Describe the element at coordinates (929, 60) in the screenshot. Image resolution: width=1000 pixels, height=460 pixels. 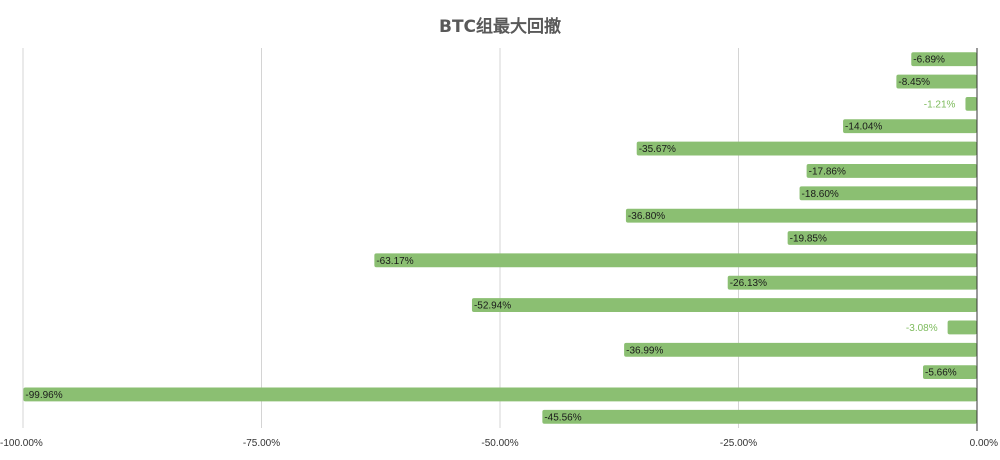
I see `bar-value-label: -6.89%` at that location.